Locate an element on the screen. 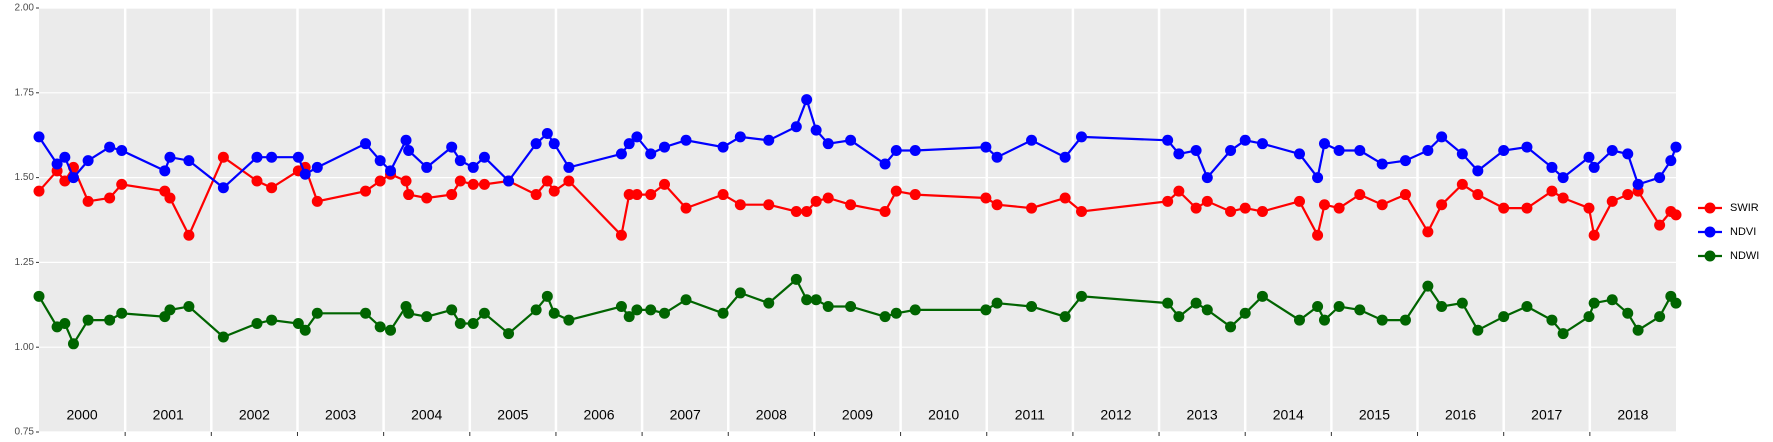 The height and width of the screenshot is (442, 1773). x-tick-label: 2015 is located at coordinates (1374, 415).